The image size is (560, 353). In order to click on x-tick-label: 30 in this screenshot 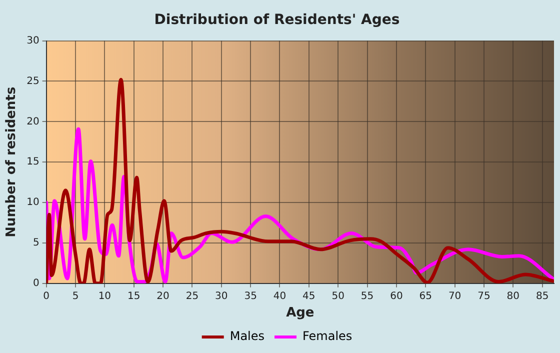, I will do `click(221, 296)`.